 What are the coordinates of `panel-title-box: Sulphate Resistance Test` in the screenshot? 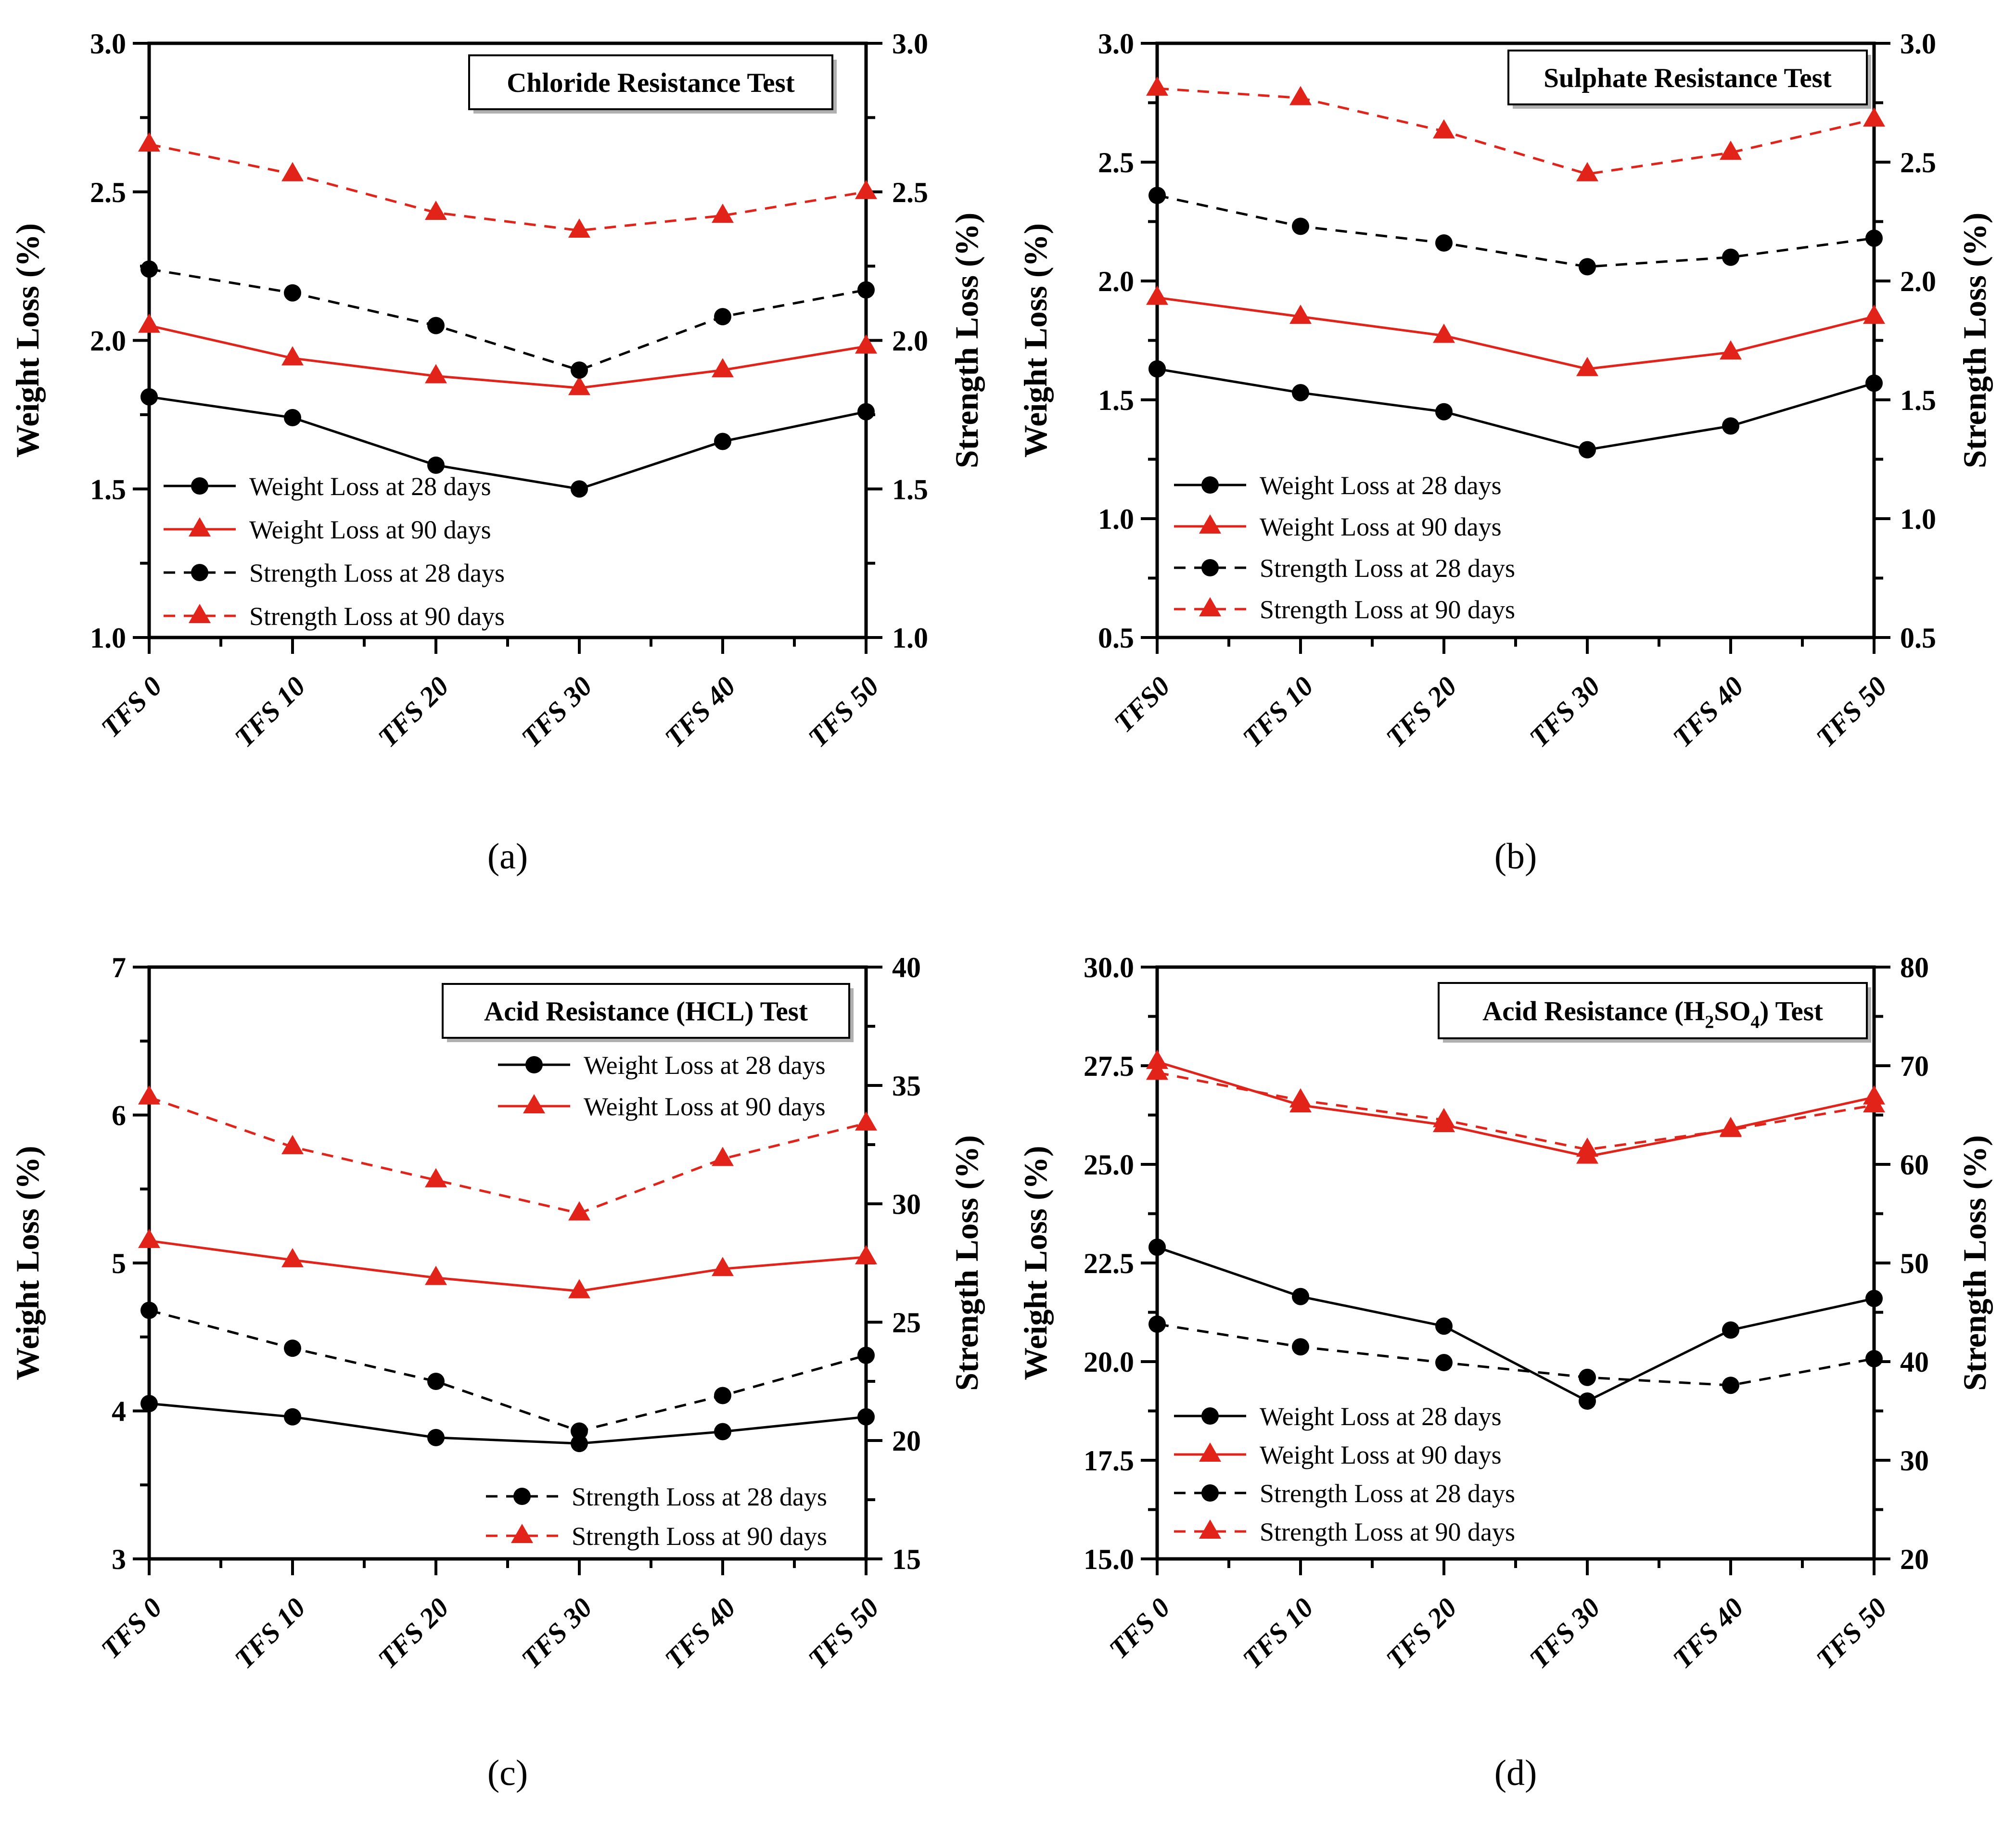 It's located at (1689, 79).